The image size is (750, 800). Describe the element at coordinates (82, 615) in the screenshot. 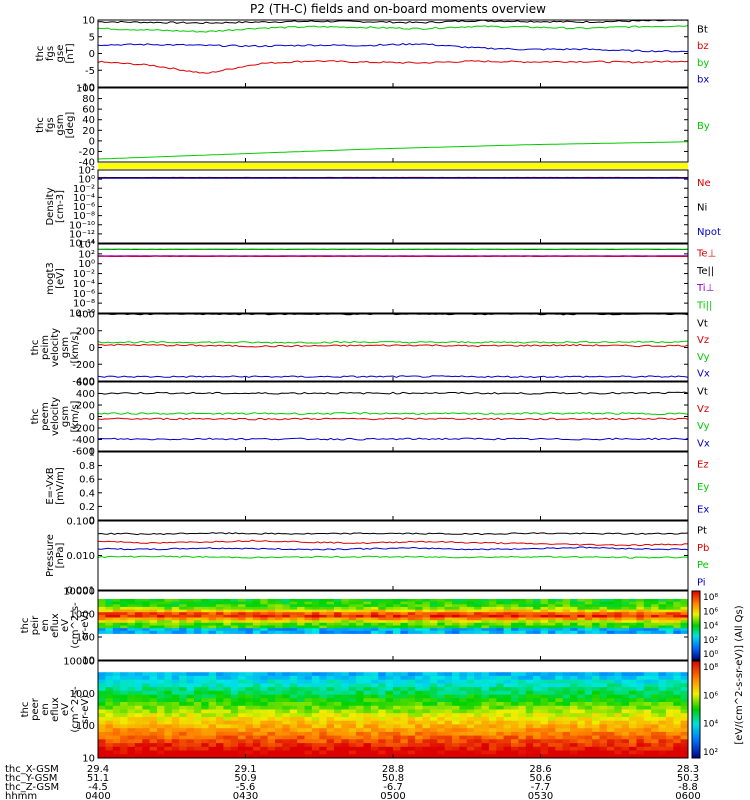

I see `y-tick-label: 1000` at that location.